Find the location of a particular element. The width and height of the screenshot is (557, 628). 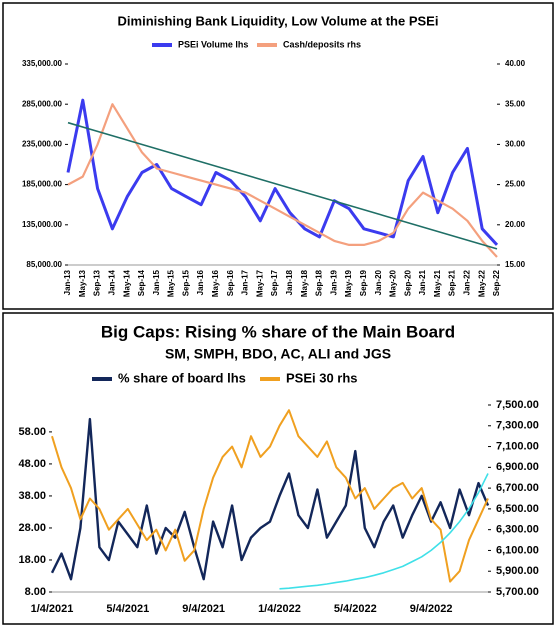

y-tick-label: 135,000.00 is located at coordinates (42, 224).